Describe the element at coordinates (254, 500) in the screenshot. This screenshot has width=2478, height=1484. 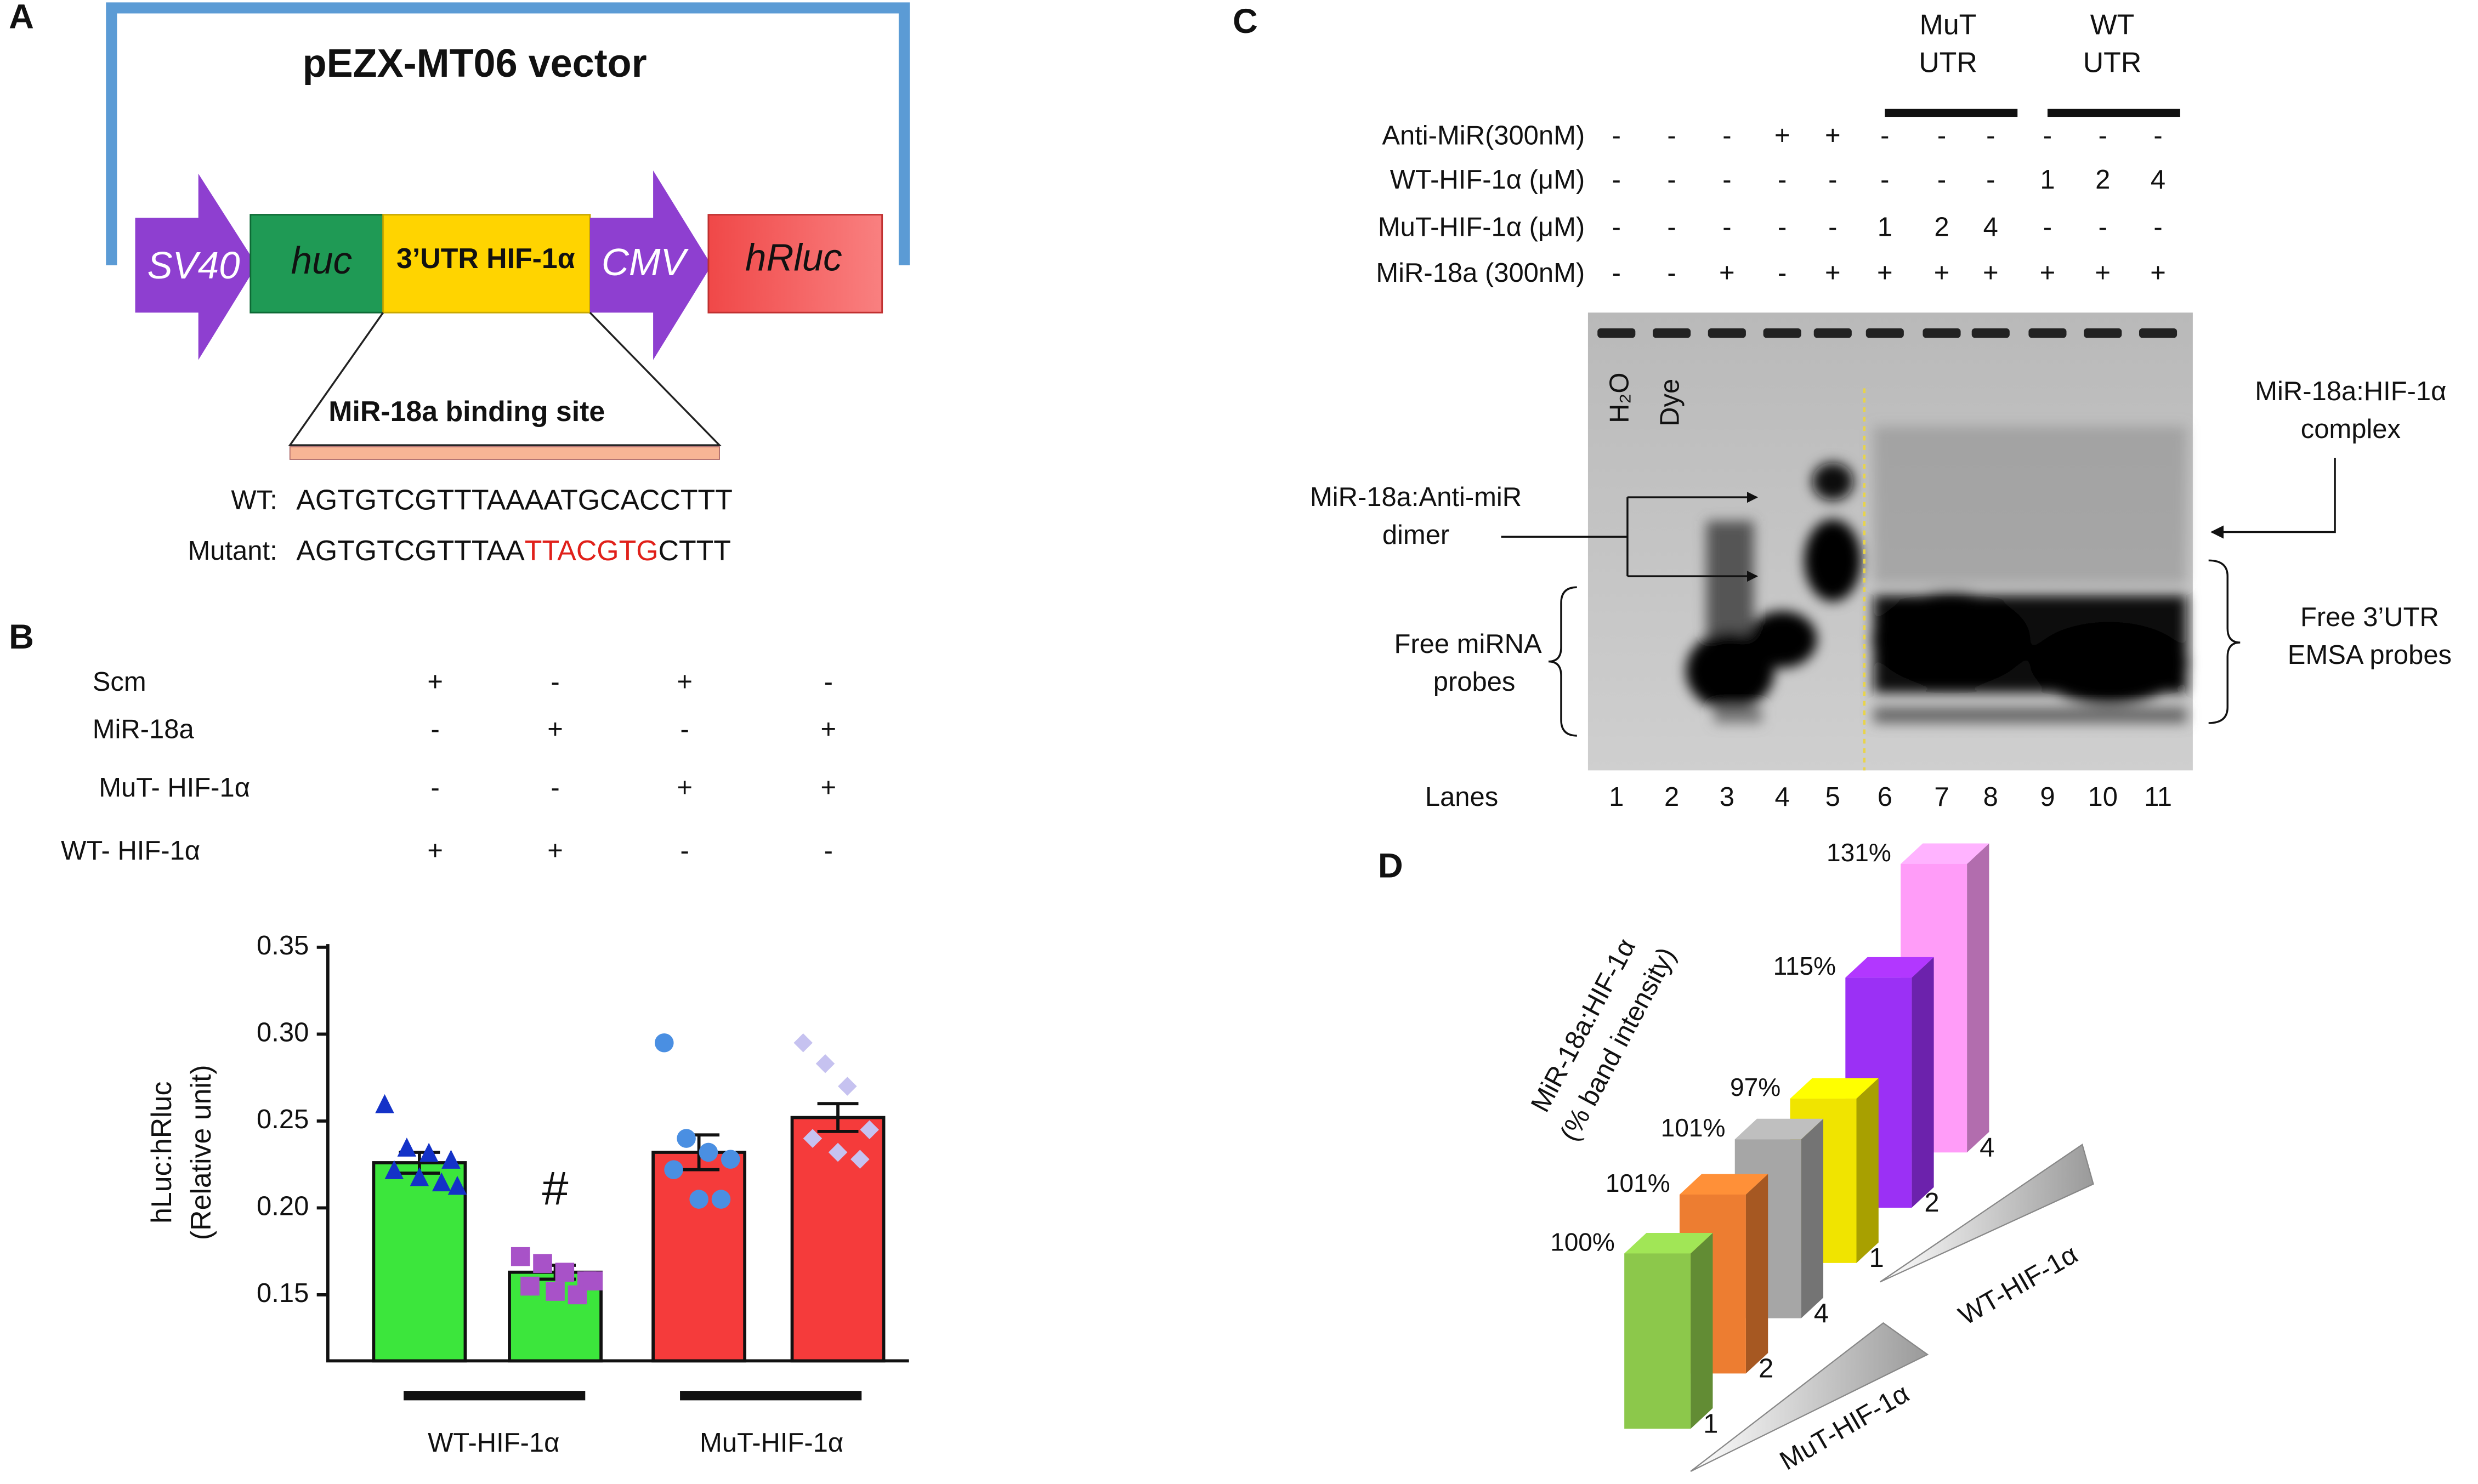
I see `sequence-label: WT:` at that location.